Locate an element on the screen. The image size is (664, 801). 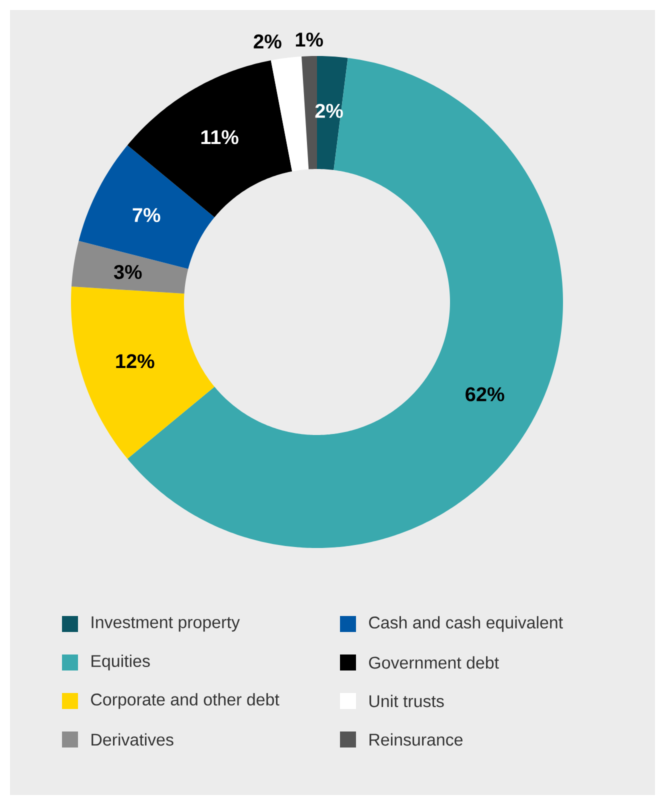
data-label: 12% is located at coordinates (135, 361).